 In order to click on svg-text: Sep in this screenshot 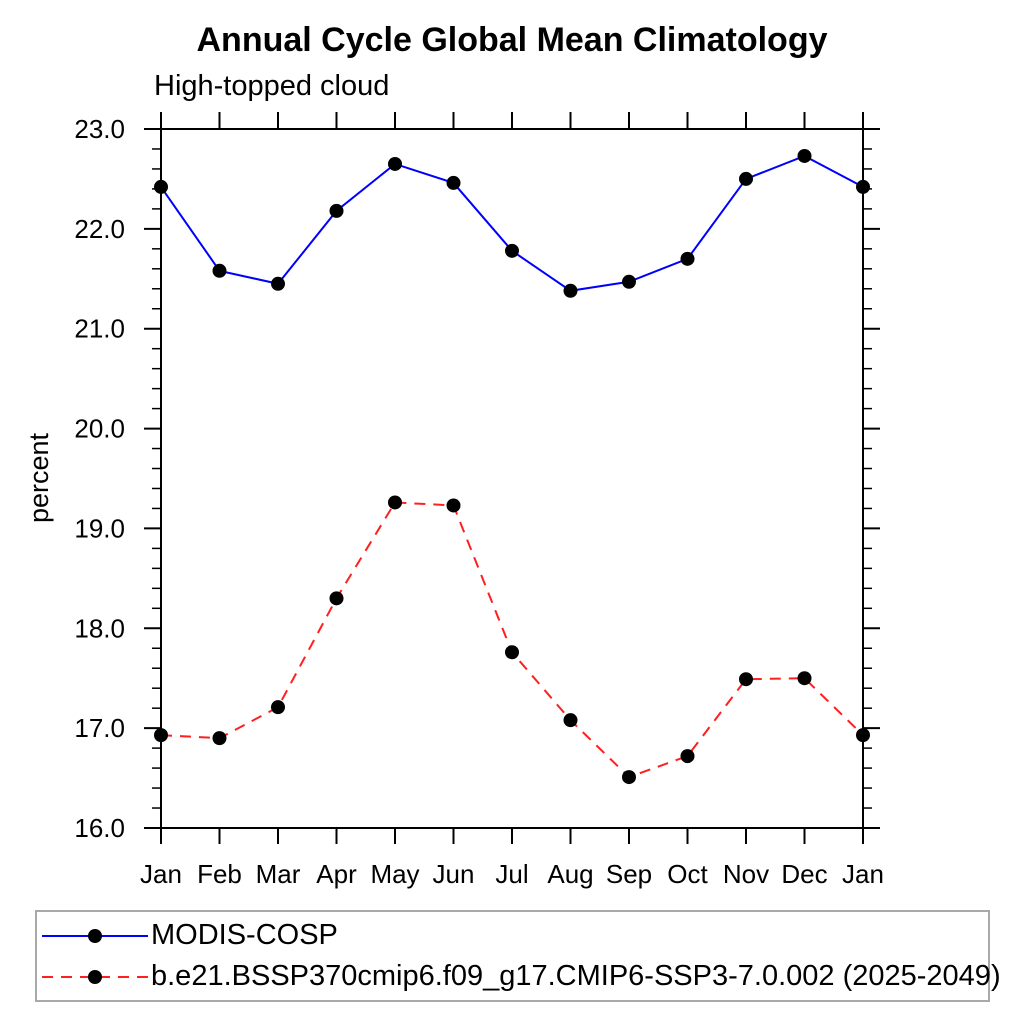, I will do `click(629, 874)`.